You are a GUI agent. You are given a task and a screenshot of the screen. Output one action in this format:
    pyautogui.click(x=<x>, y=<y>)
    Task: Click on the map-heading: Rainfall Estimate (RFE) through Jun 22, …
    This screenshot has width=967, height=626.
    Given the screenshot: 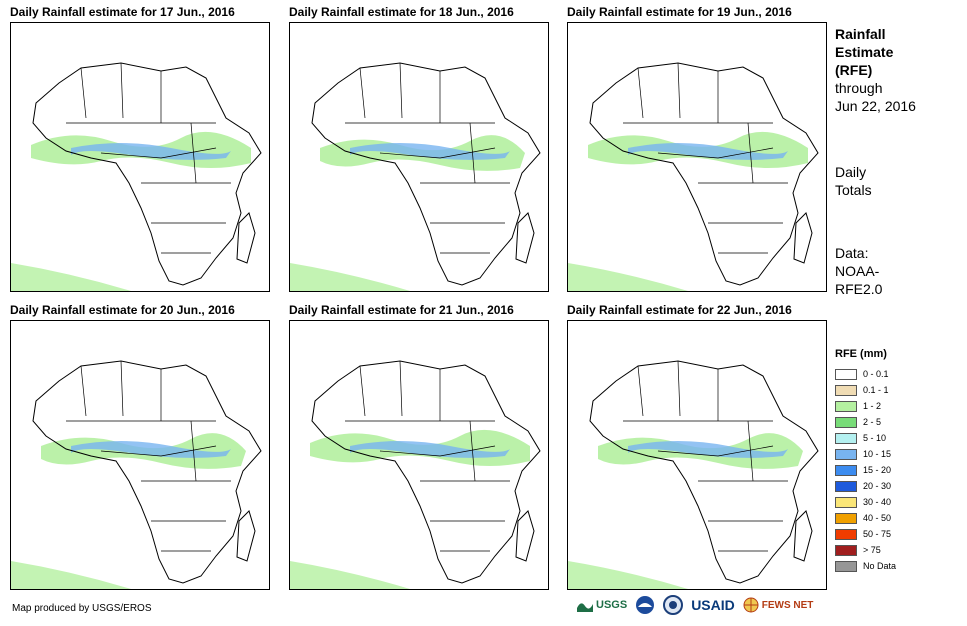 What is the action you would take?
    pyautogui.click(x=875, y=70)
    